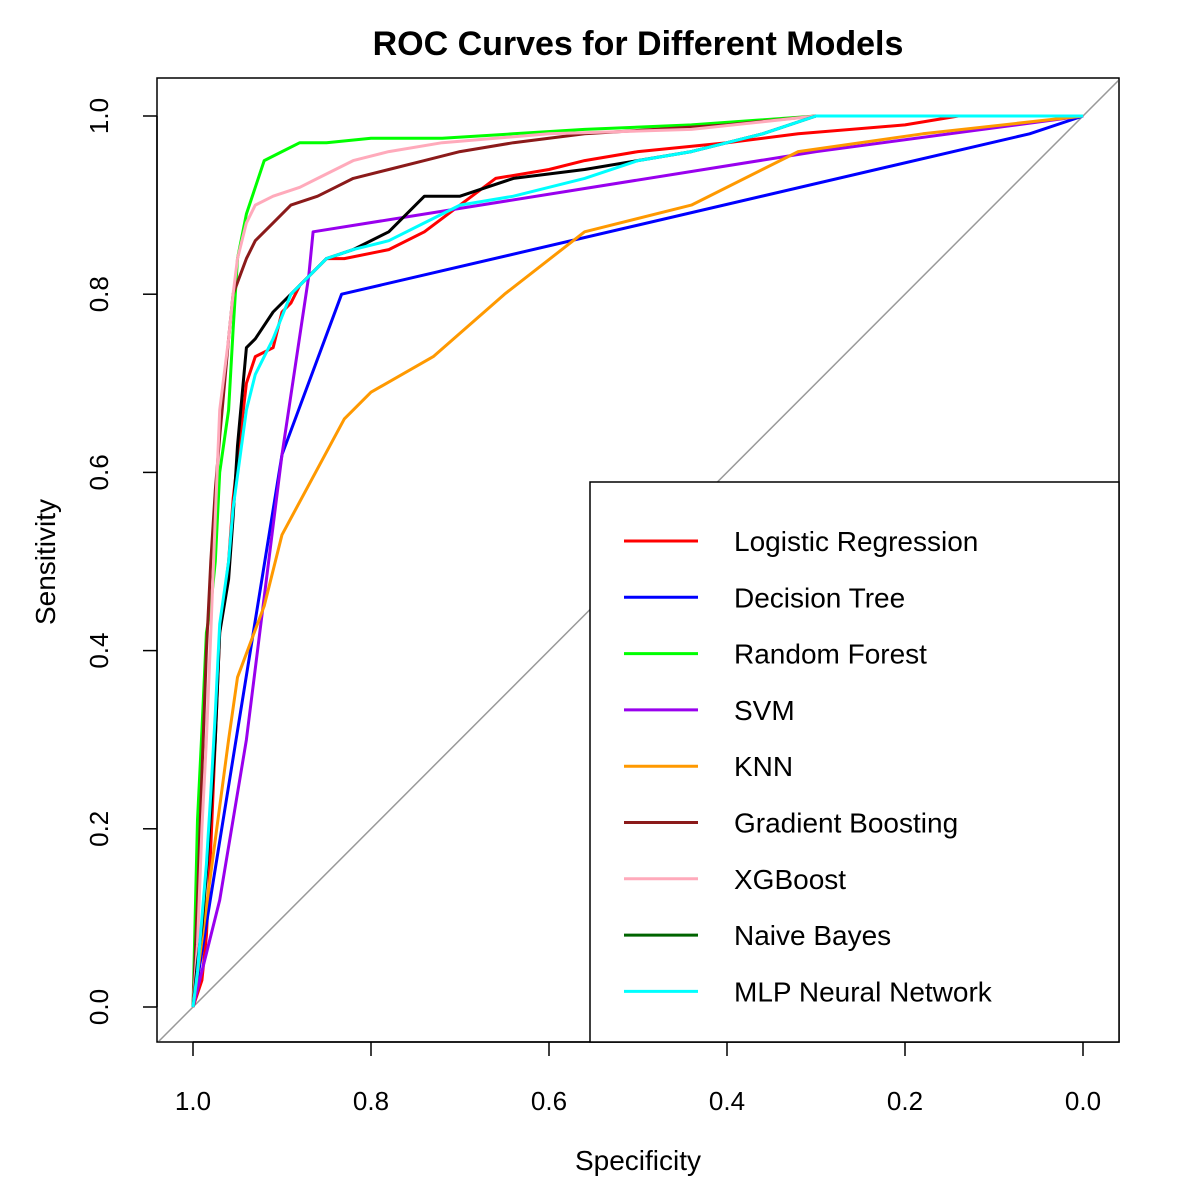 The image size is (1200, 1200). I want to click on legend-item: Random Forest, so click(775, 654).